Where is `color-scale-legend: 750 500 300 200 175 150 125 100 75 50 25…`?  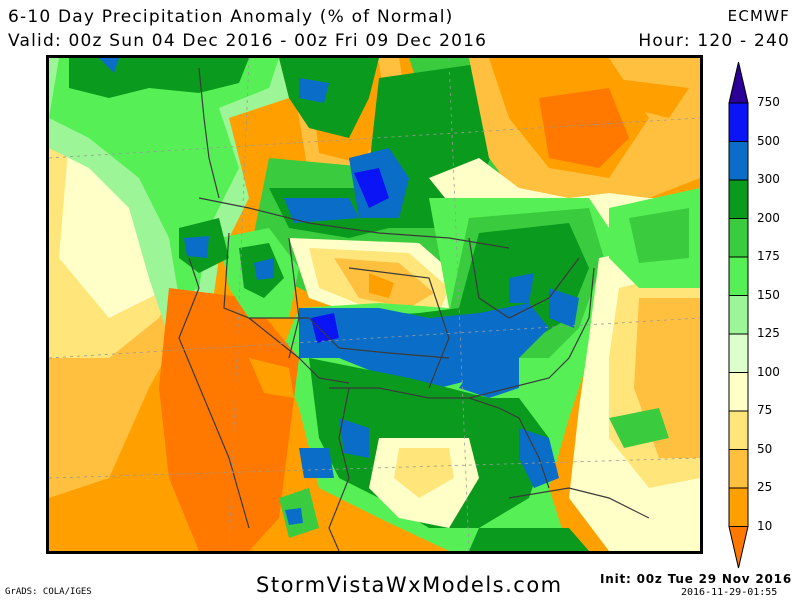 color-scale-legend: 750 500 300 200 175 150 125 100 75 50 25… is located at coordinates (763, 320).